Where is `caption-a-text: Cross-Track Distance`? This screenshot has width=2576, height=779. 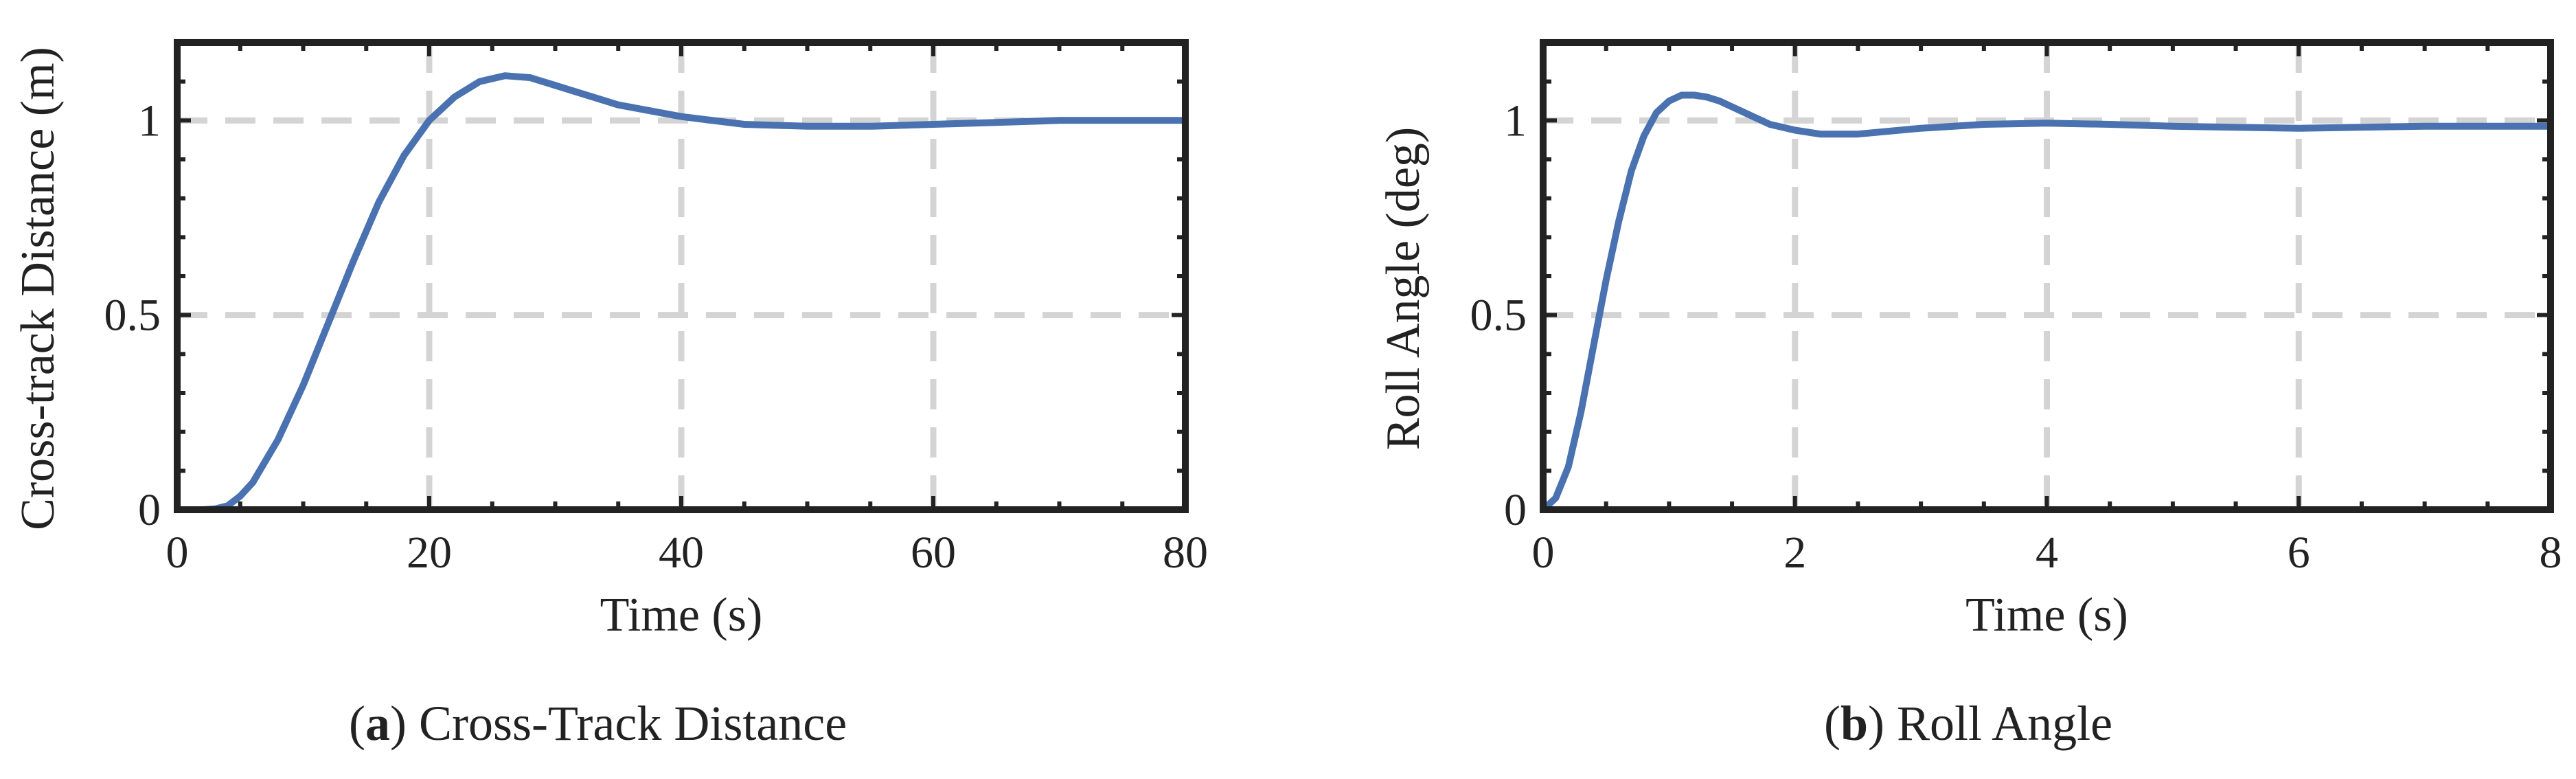
caption-a-text: Cross-Track Distance is located at coordinates (626, 723).